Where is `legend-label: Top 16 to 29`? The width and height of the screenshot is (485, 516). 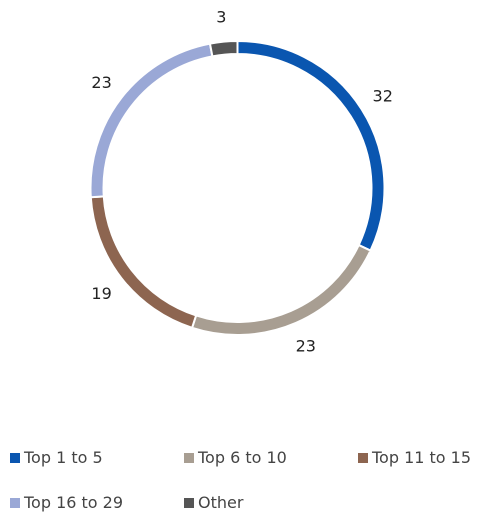 legend-label: Top 16 to 29 is located at coordinates (74, 502).